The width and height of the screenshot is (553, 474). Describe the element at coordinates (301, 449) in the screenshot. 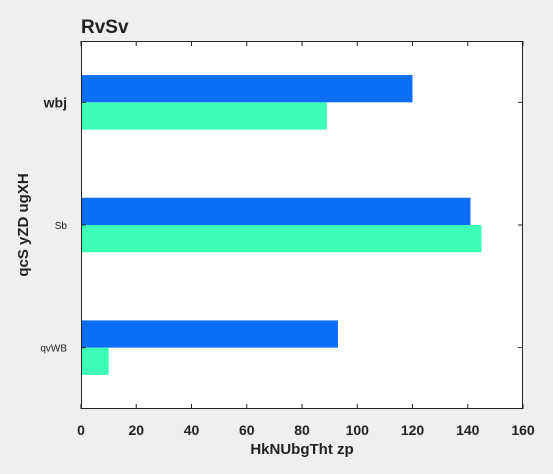

I see `x-axis-label: HkNUbgTht zp` at that location.